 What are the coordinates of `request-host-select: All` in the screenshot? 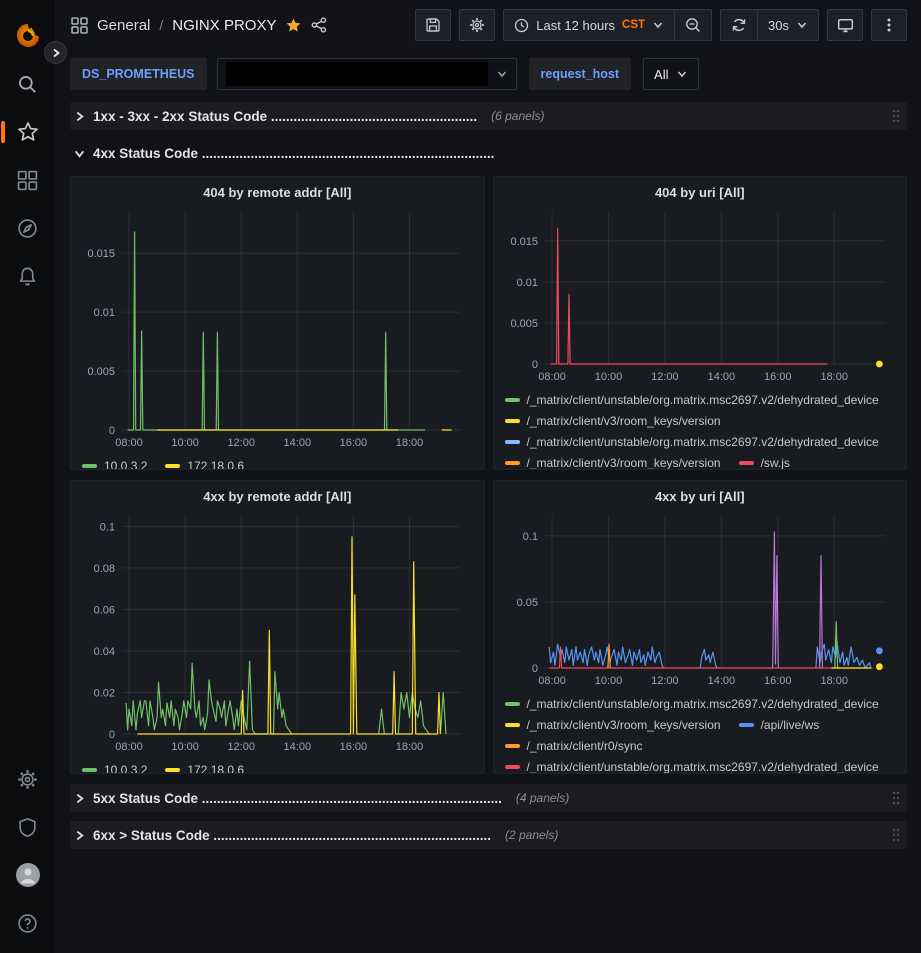 It's located at (671, 74).